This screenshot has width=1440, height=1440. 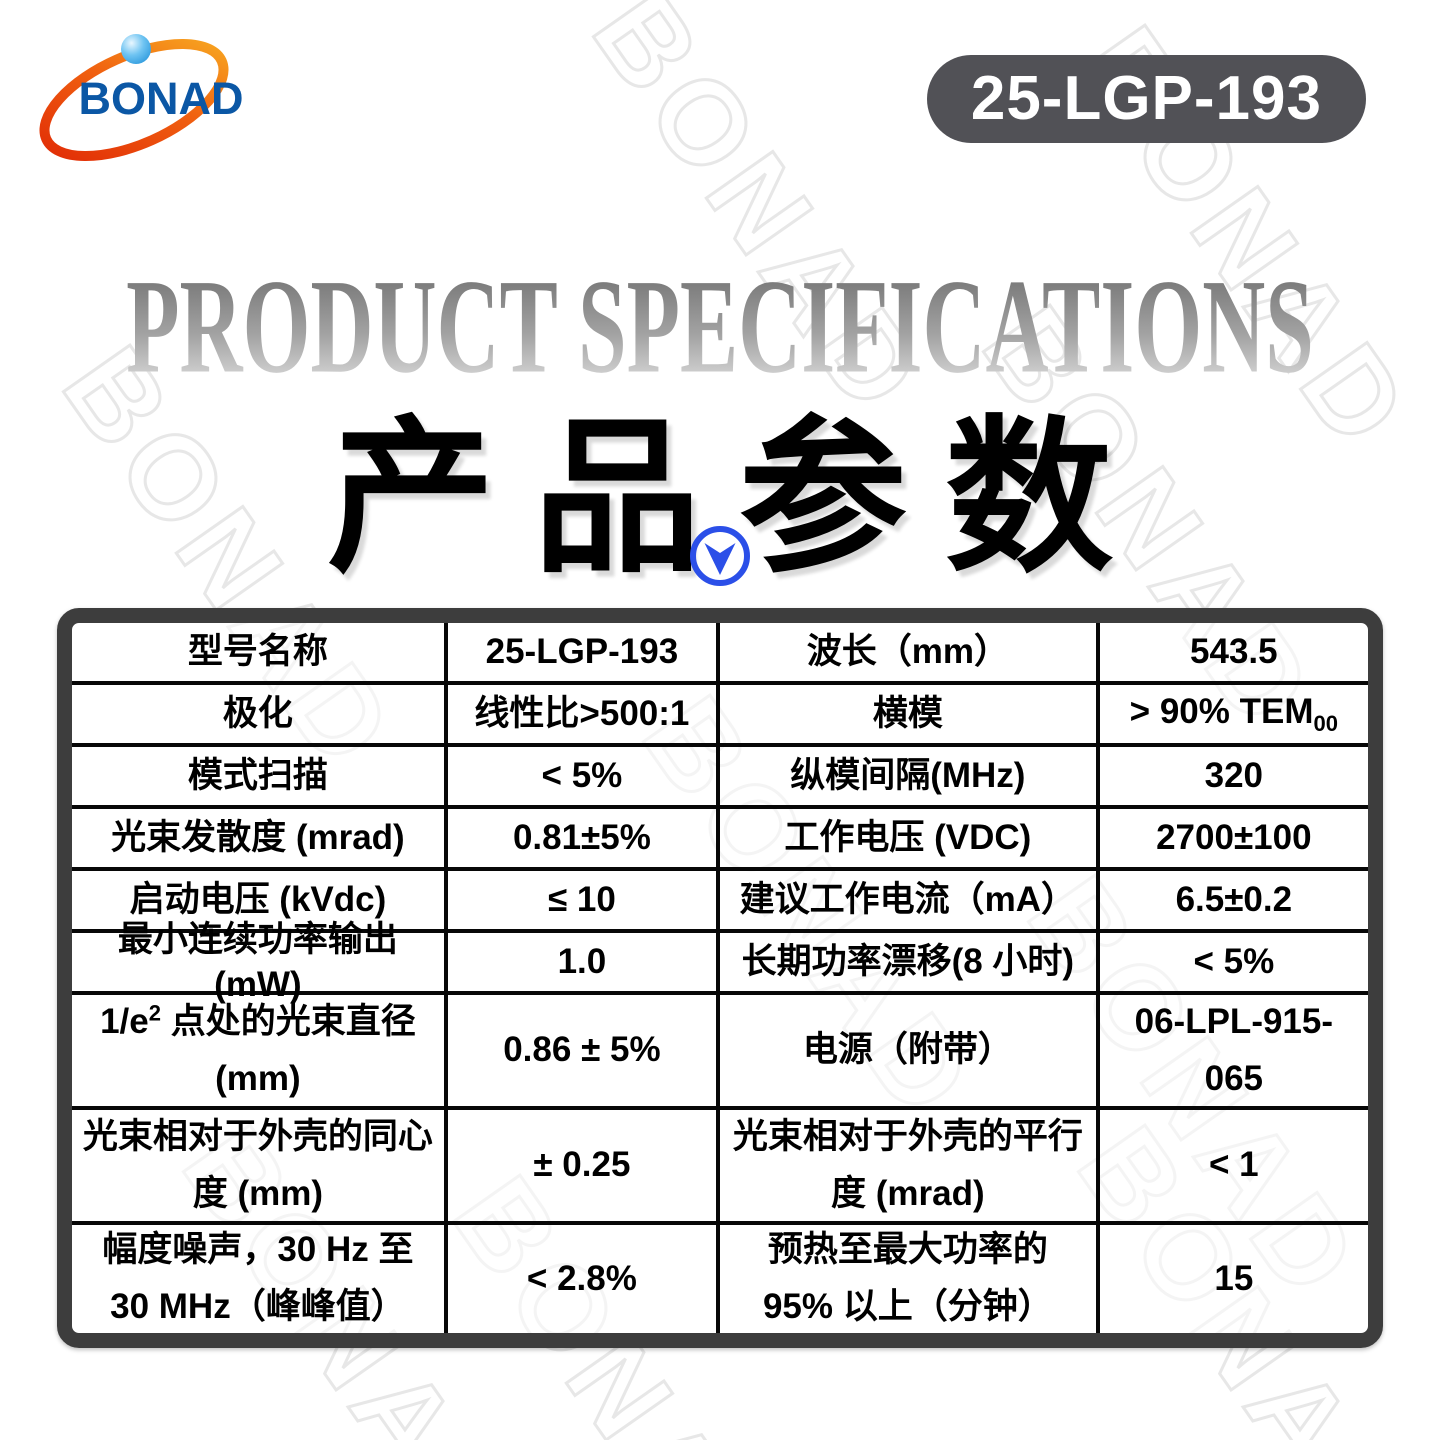 I want to click on title-en: PRODUCT SPECIFICATIONS, so click(x=720, y=327).